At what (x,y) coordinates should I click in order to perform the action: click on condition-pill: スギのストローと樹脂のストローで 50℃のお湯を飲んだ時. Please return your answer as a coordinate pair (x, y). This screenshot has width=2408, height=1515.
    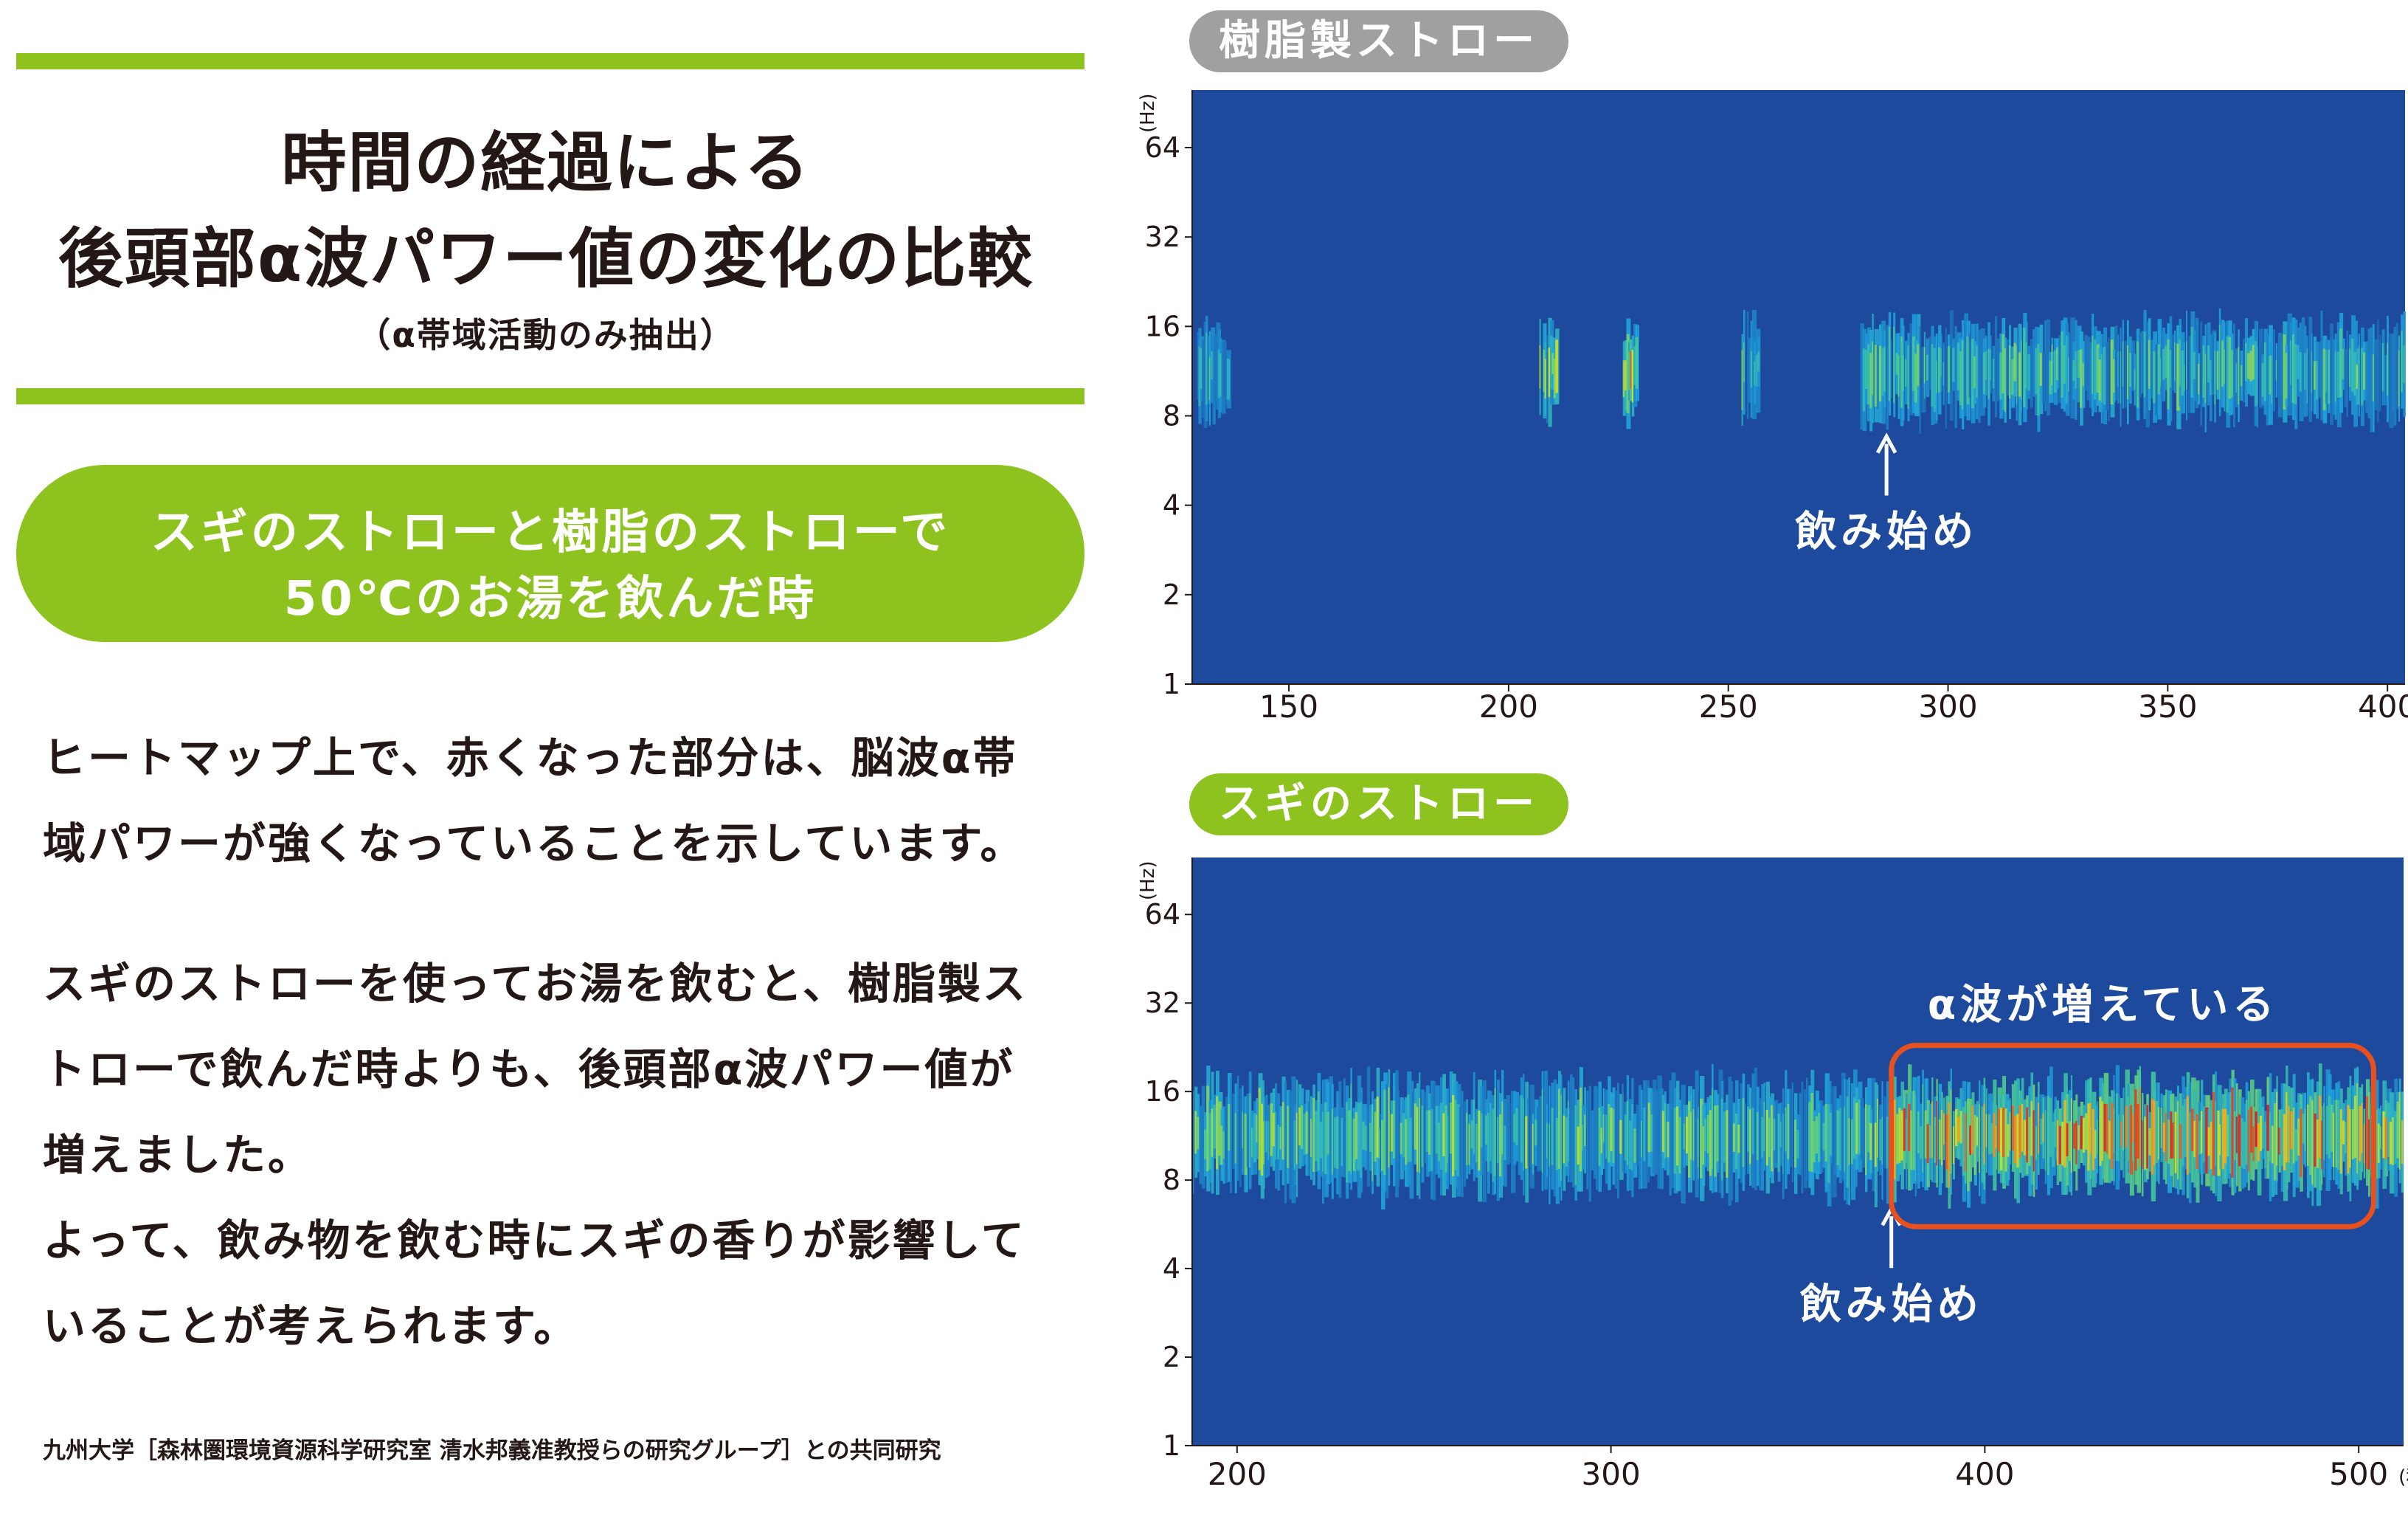
    Looking at the image, I should click on (550, 553).